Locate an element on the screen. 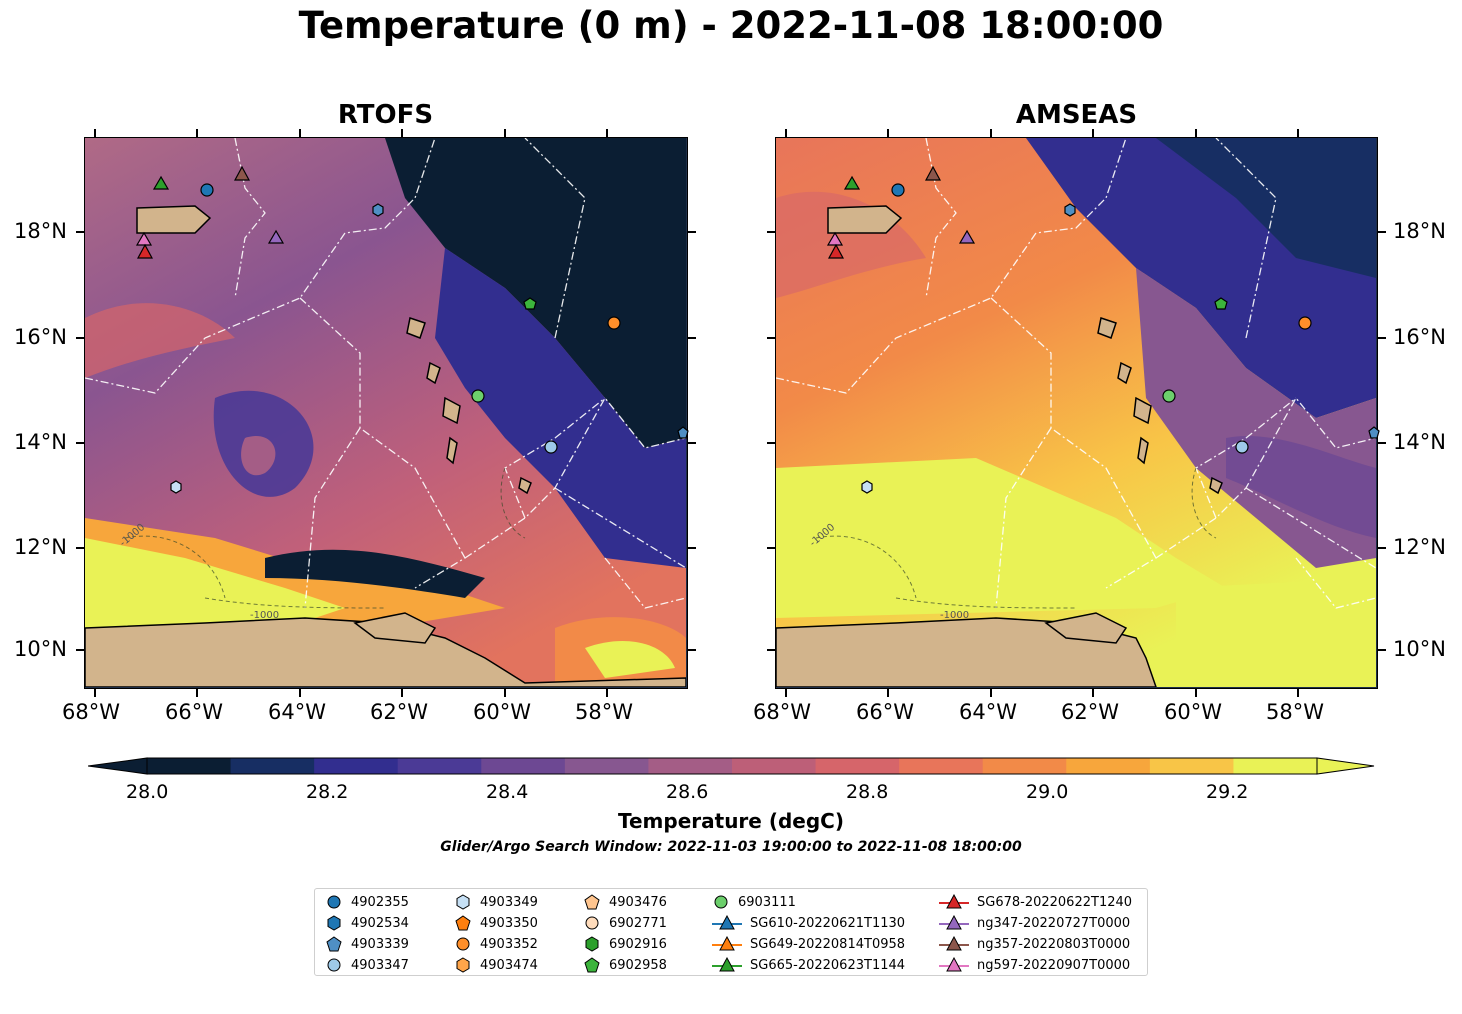  legend-item: 4903474 is located at coordinates (496, 965).